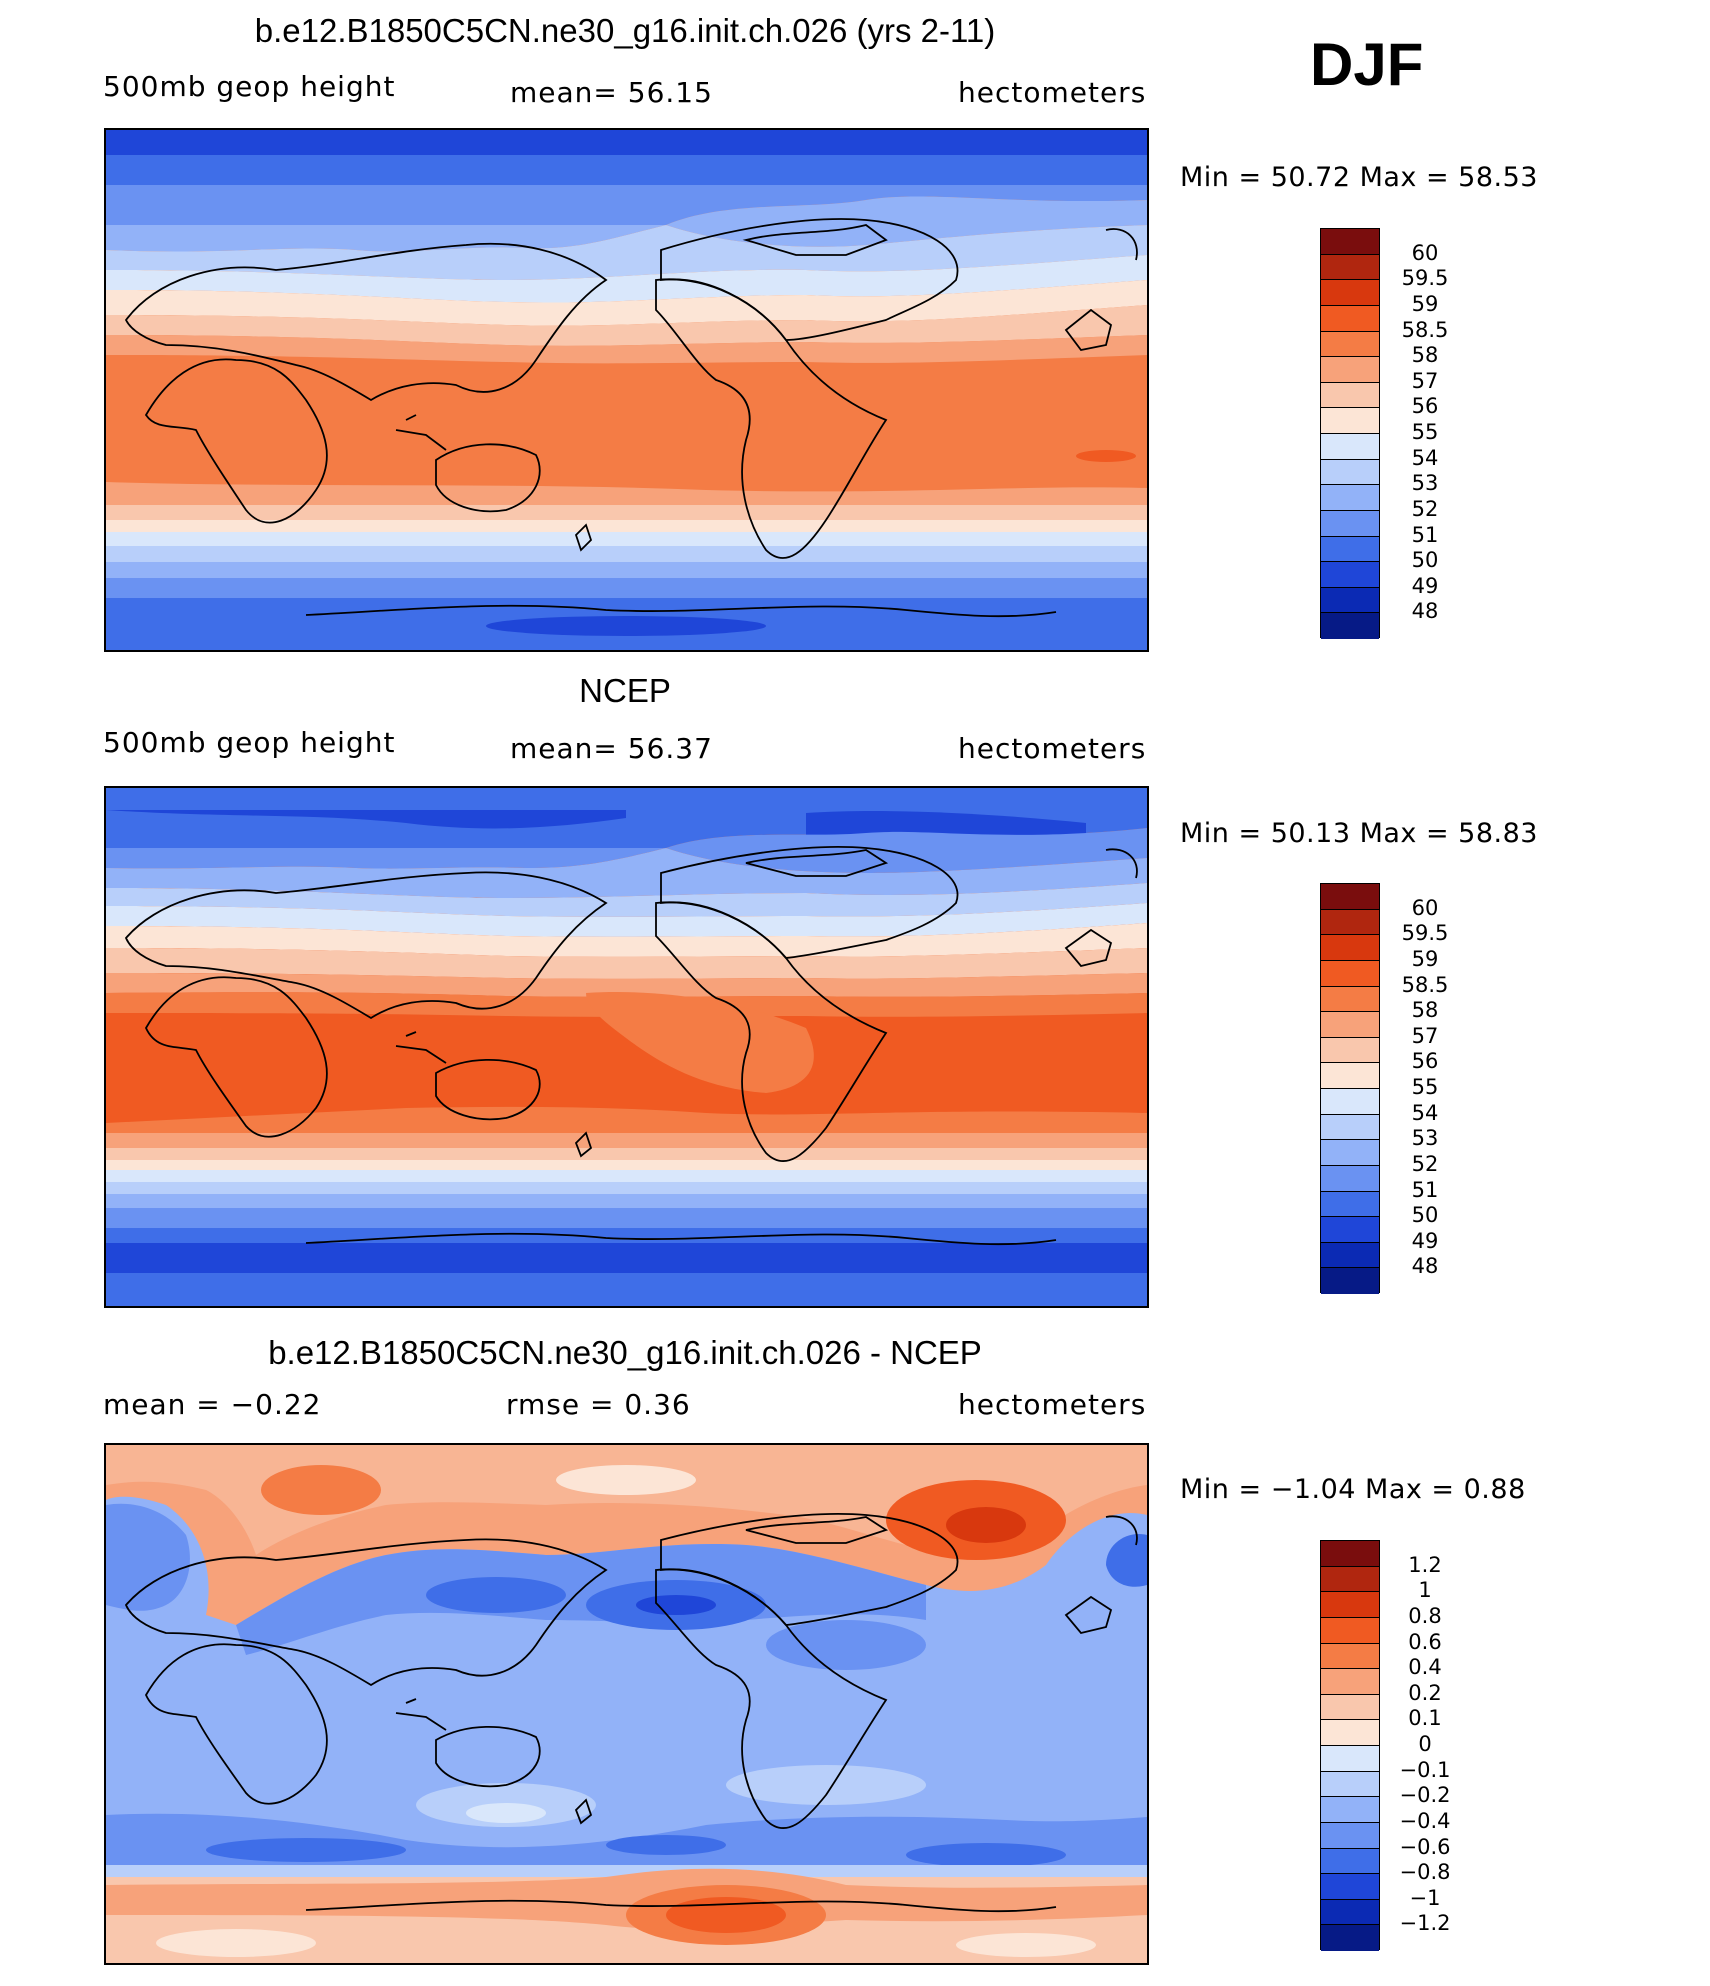 The width and height of the screenshot is (1710, 1986). I want to click on panel-1-minmax: Min = 50.72 Max = 58.53, so click(1359, 177).